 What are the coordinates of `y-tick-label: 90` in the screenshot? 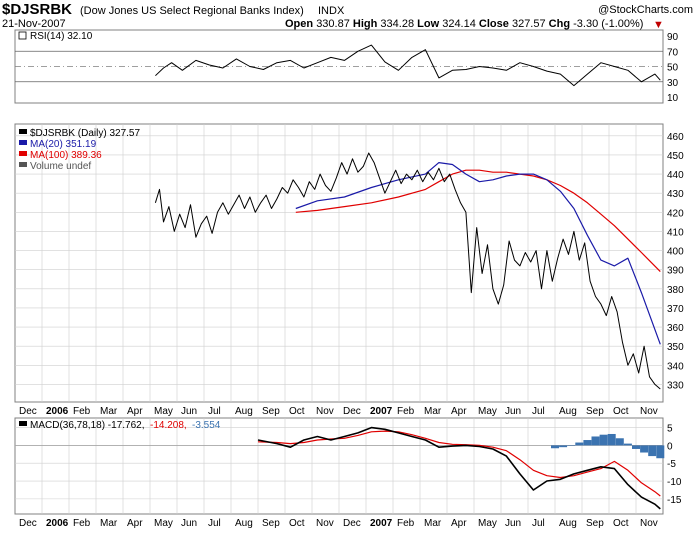 It's located at (673, 37).